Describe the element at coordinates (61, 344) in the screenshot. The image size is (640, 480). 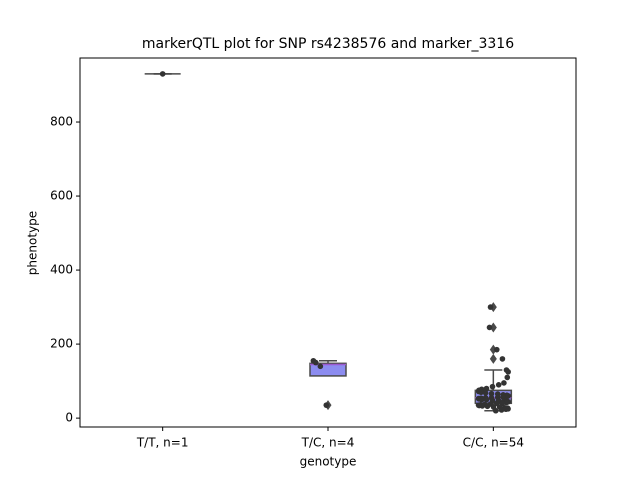
I see `y-tick-label: 200` at that location.